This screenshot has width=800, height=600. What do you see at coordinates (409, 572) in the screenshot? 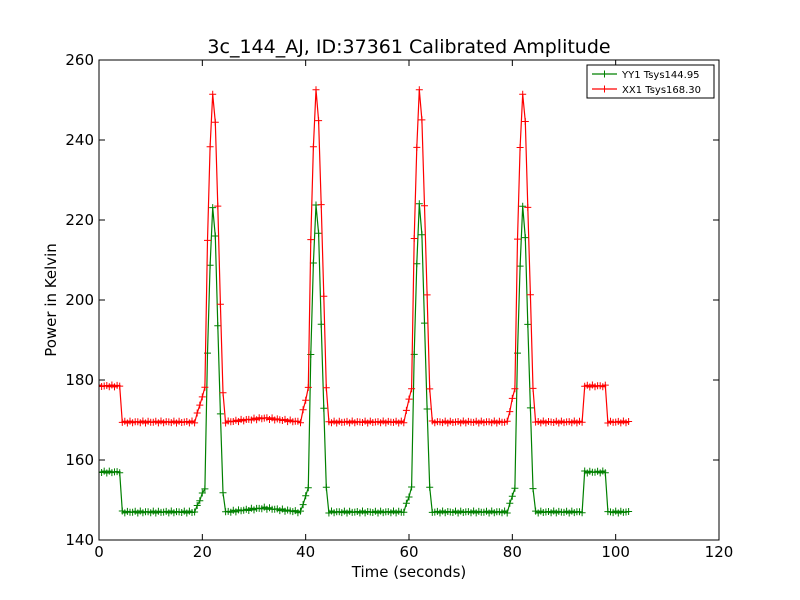
I see `x-axis-label: Time (seconds)` at bounding box center [409, 572].